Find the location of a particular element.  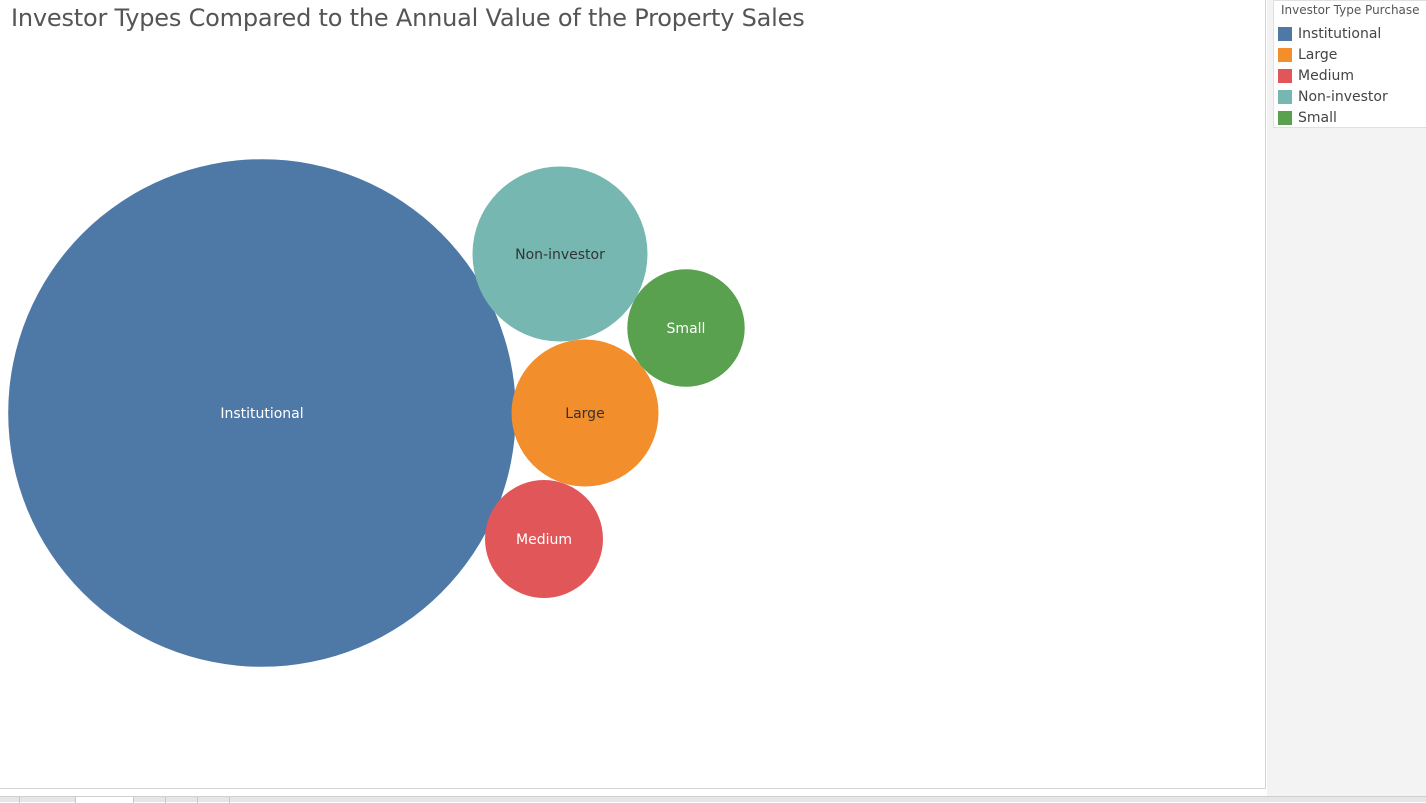

legend-label-institutional: Institutional is located at coordinates (1340, 34).